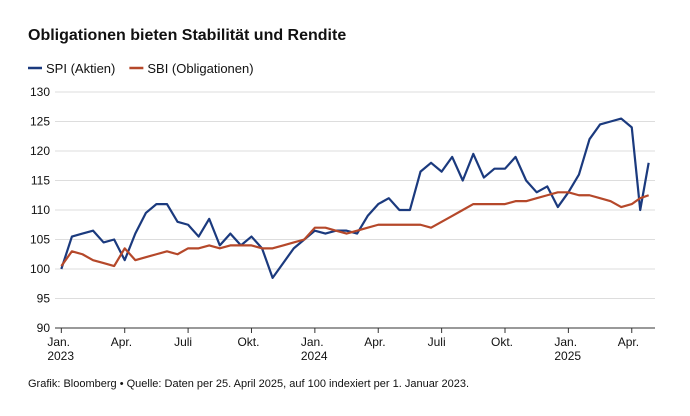 This screenshot has width=690, height=416. I want to click on y-tick-label: 95, so click(44, 299).